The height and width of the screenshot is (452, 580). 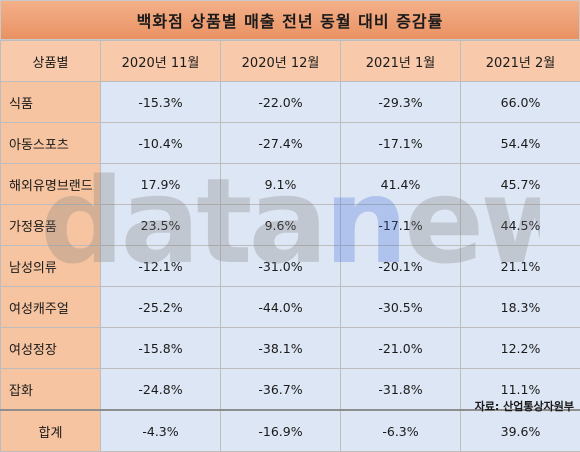 I want to click on row-label: 여성캐주얼, so click(x=51, y=307).